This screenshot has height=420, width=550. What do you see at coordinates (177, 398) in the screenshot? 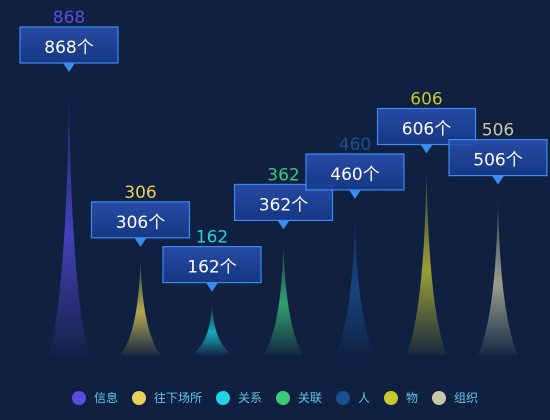
I see `legend-label-2: 往下场所` at bounding box center [177, 398].